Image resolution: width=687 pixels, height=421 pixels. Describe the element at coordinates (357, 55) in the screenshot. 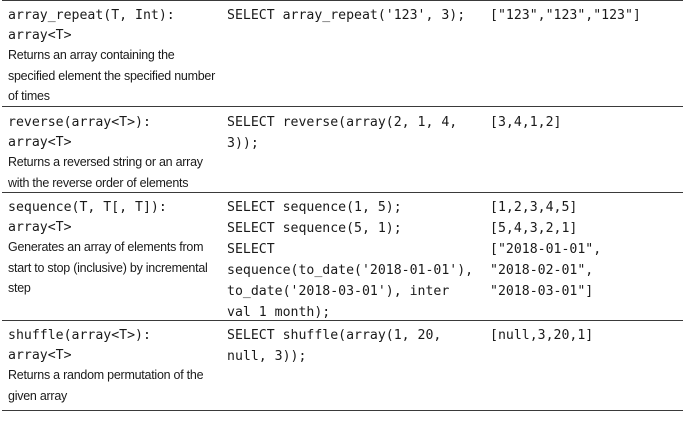

I see `example-cell: SELECT array_repeat('123', 3);` at that location.